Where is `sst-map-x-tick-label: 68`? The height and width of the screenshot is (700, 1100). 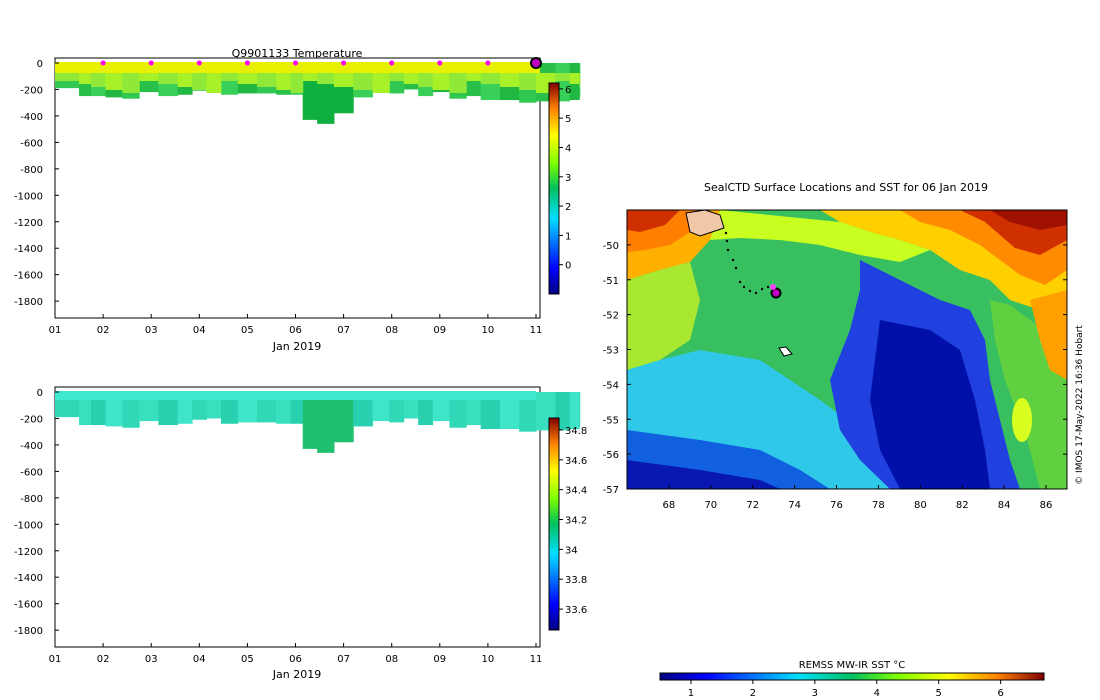 sst-map-x-tick-label: 68 is located at coordinates (669, 505).